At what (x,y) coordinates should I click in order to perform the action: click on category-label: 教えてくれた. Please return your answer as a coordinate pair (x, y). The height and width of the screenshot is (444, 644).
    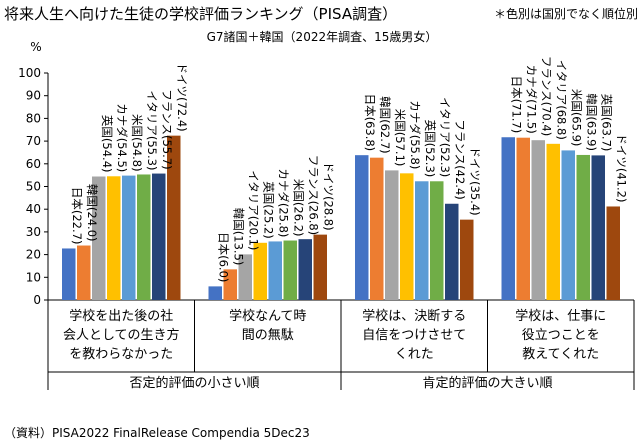
    Looking at the image, I should click on (560, 354).